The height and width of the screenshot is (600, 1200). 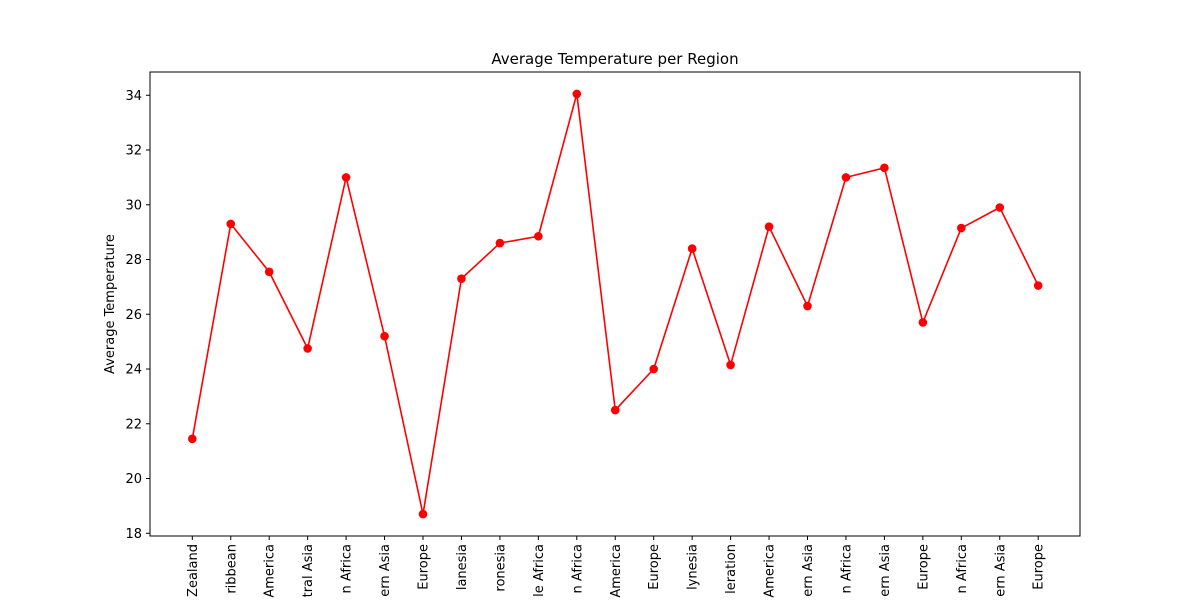 I want to click on y-tick-label: 32, so click(x=133, y=151).